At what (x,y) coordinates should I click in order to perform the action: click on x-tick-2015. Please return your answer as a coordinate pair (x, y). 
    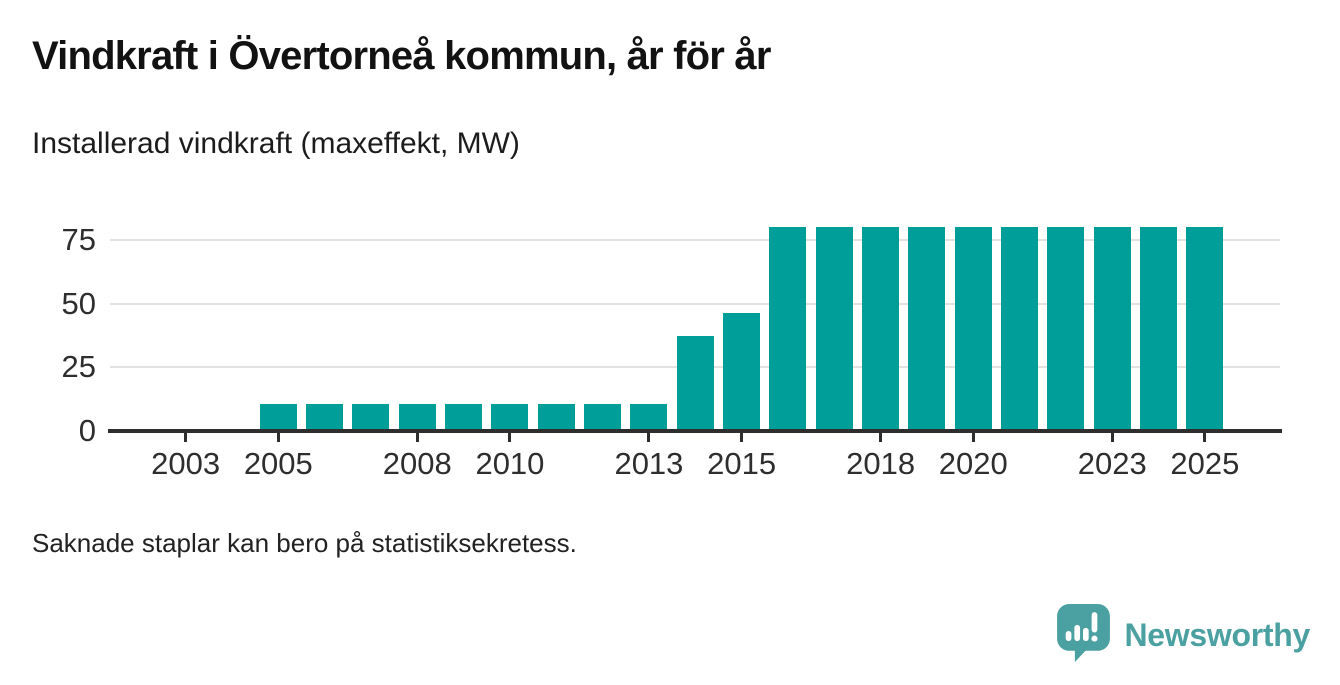
    Looking at the image, I should click on (742, 437).